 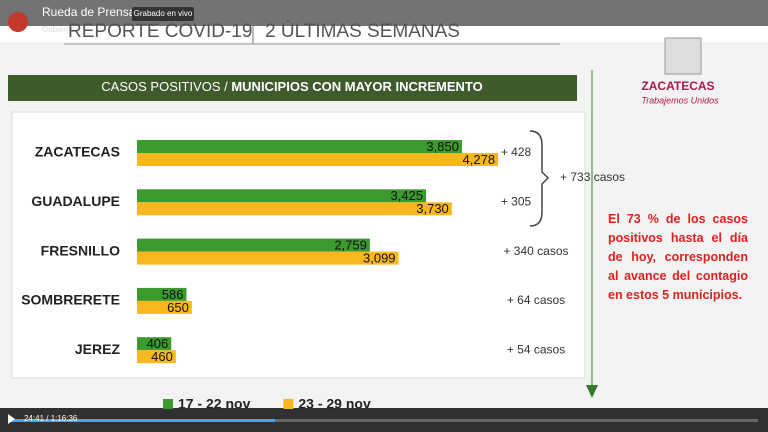 I want to click on video-time: 24:41 / 1:16:36, so click(x=51, y=418).